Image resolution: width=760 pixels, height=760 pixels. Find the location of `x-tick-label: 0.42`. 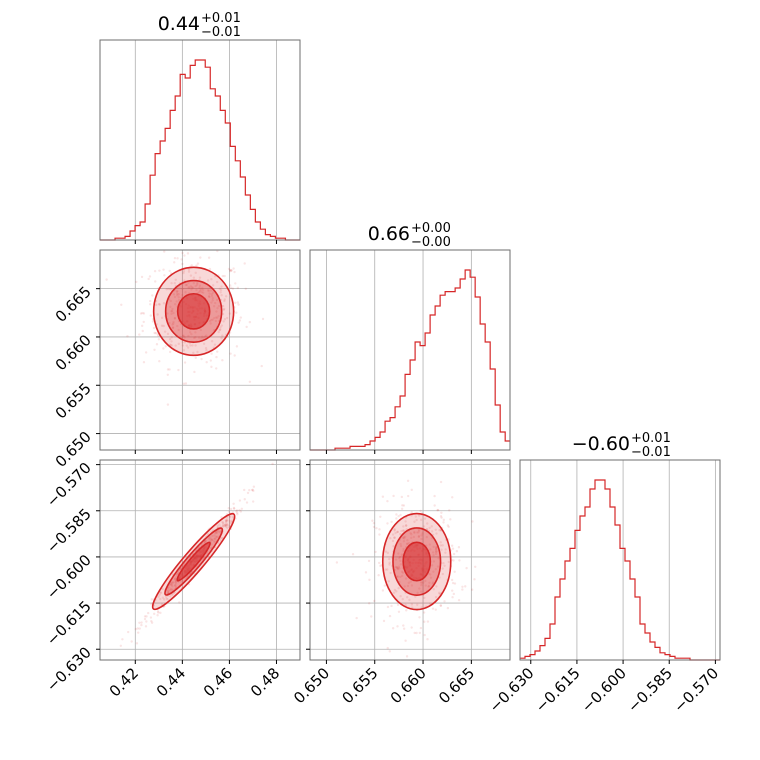

x-tick-label: 0.42 is located at coordinates (124, 682).